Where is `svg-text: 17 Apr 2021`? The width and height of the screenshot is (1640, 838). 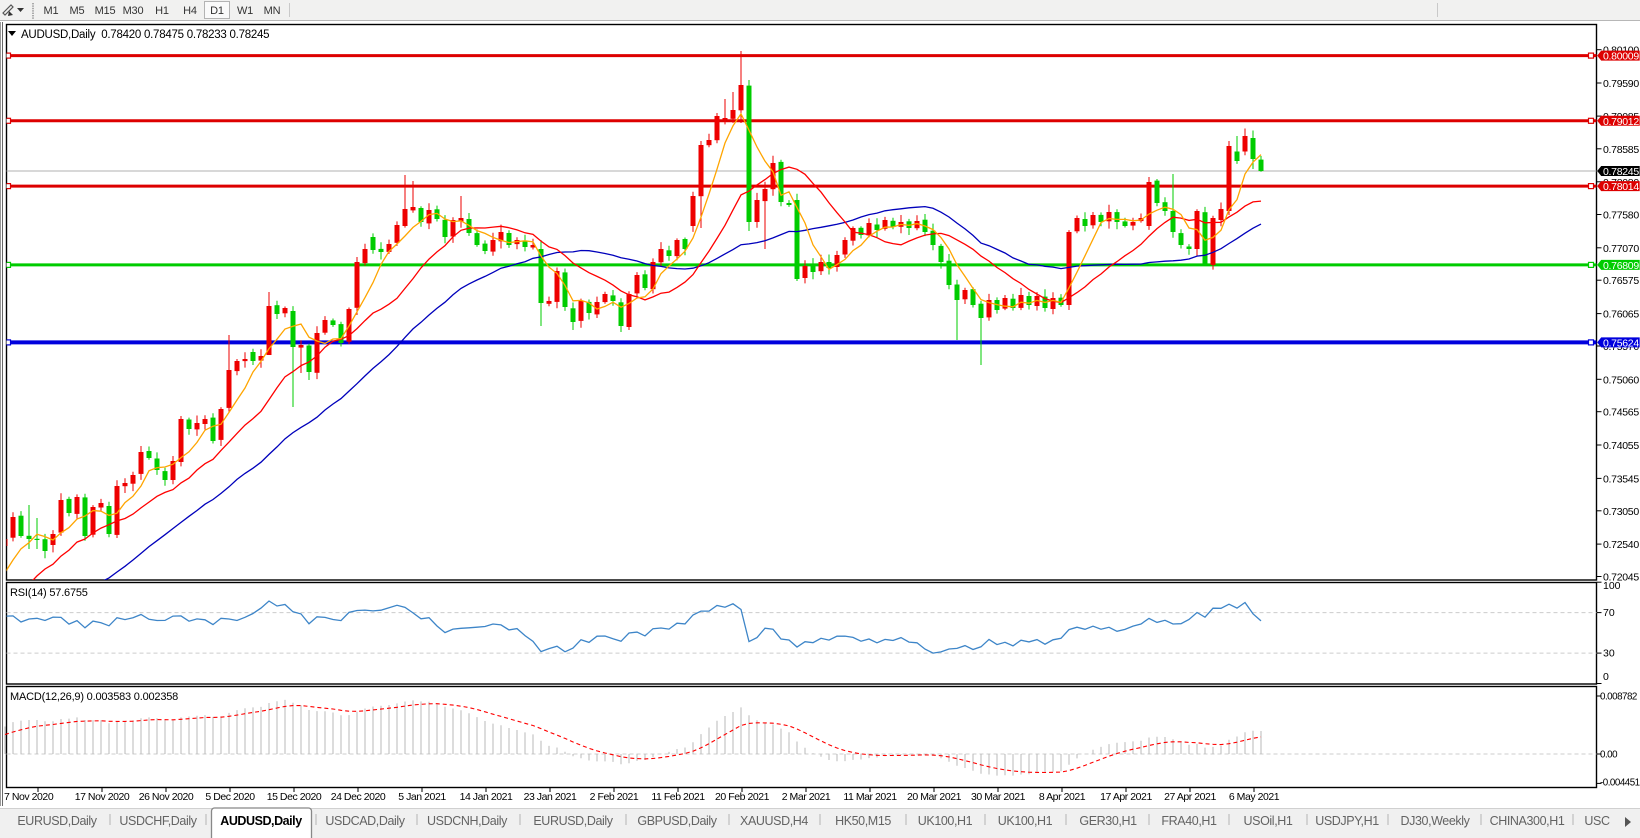
svg-text: 17 Apr 2021 is located at coordinates (1126, 797).